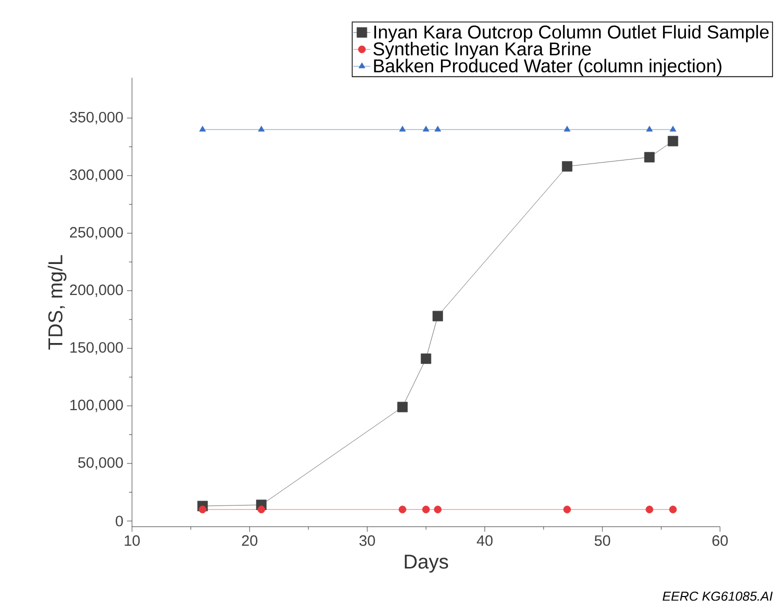 The height and width of the screenshot is (603, 774). Describe the element at coordinates (96, 406) in the screenshot. I see `y-tick-label: 100,000` at that location.